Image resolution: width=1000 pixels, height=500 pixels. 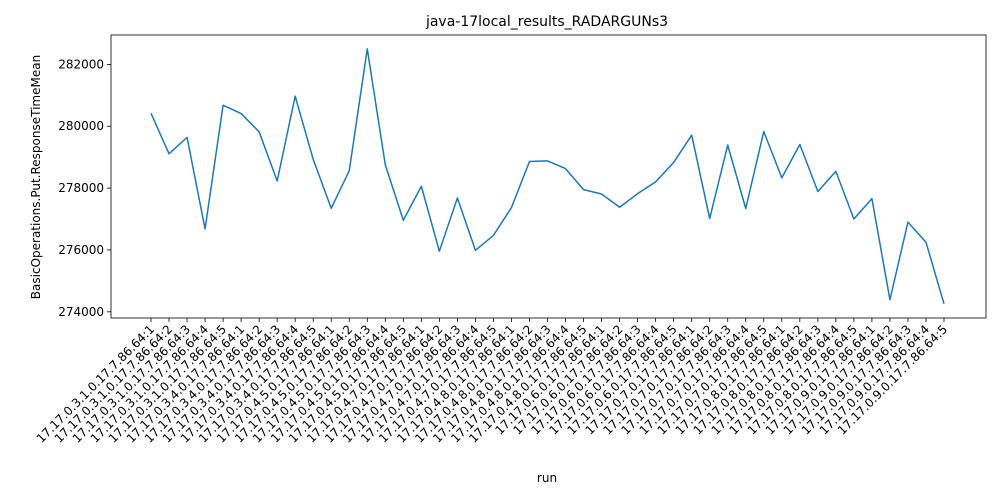 What do you see at coordinates (547, 478) in the screenshot?
I see `x-axis-label: run` at bounding box center [547, 478].